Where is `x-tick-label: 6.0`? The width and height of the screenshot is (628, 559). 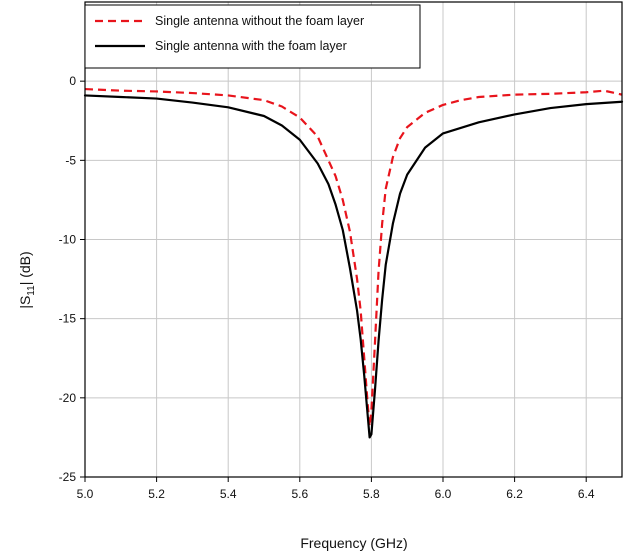 x-tick-label: 6.0 is located at coordinates (443, 494).